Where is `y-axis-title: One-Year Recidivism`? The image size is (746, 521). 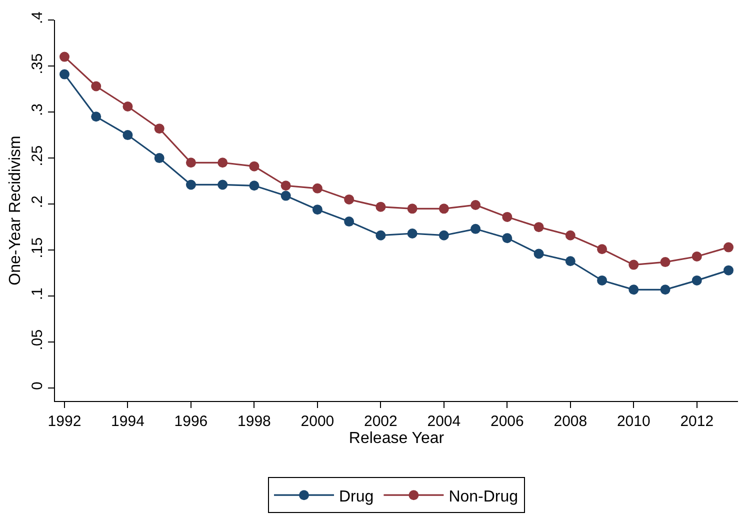 y-axis-title: One-Year Recidivism is located at coordinates (15, 211).